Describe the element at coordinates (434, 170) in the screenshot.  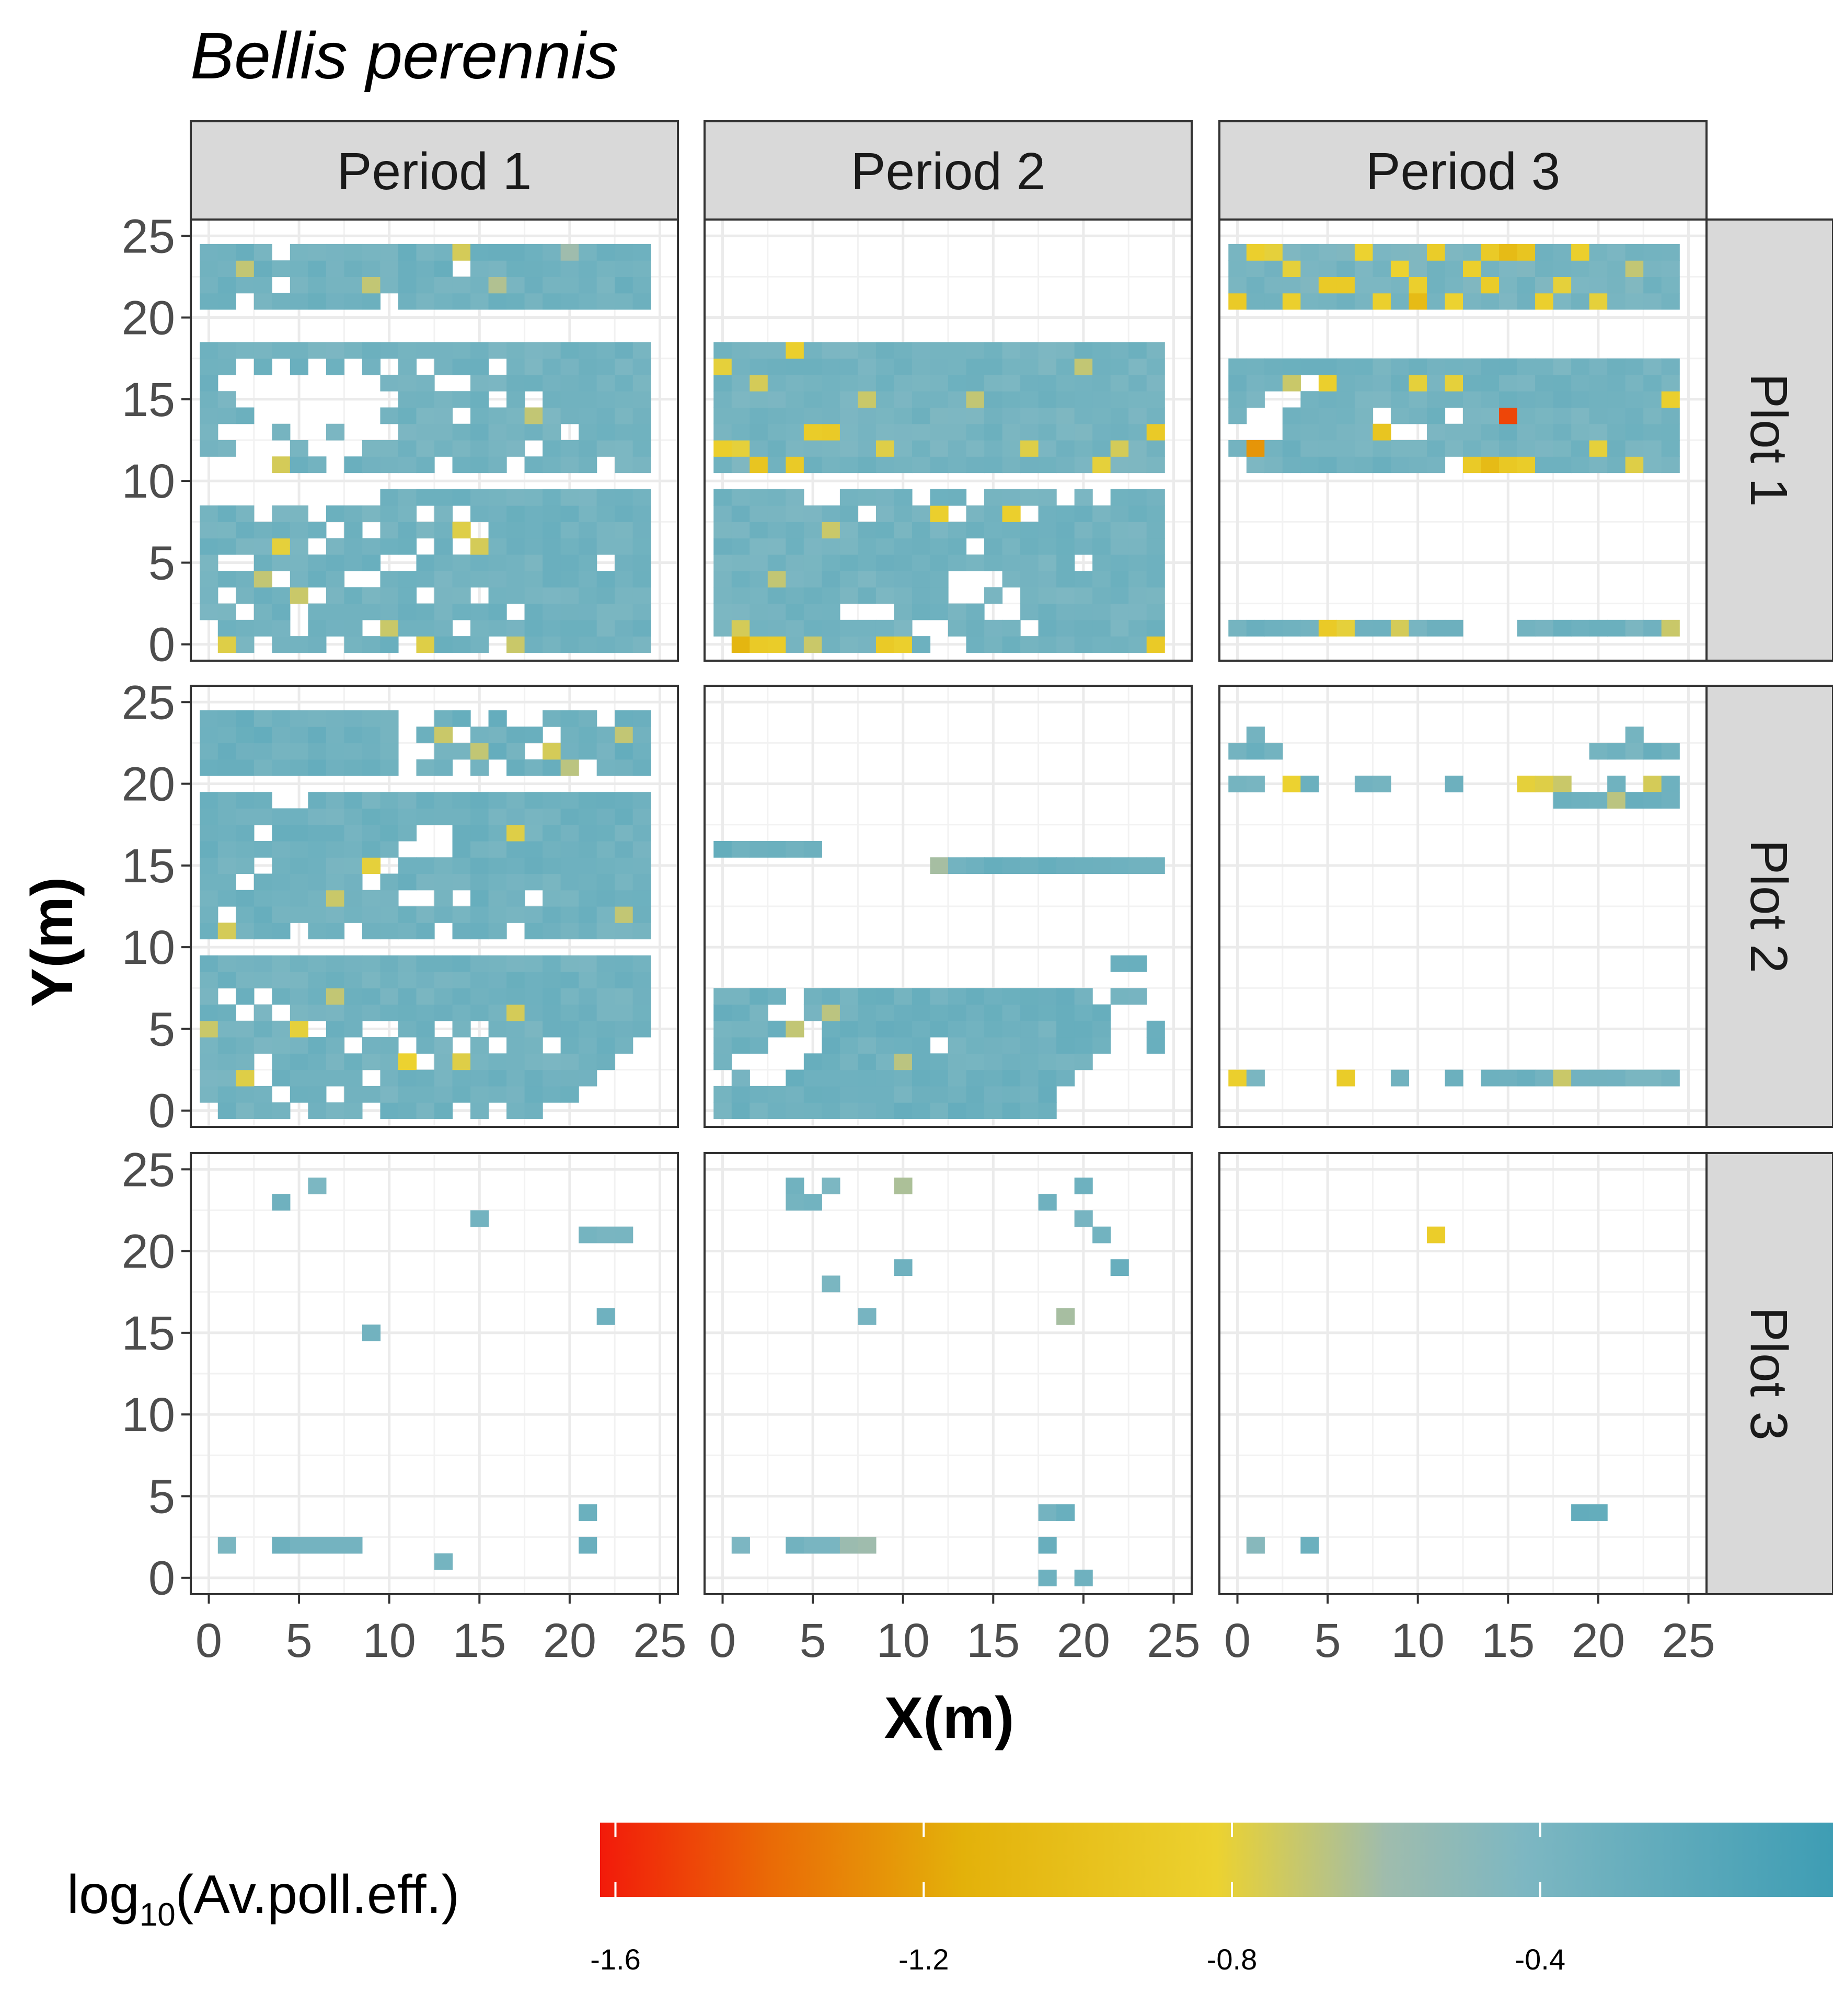
I see `strip-background` at that location.